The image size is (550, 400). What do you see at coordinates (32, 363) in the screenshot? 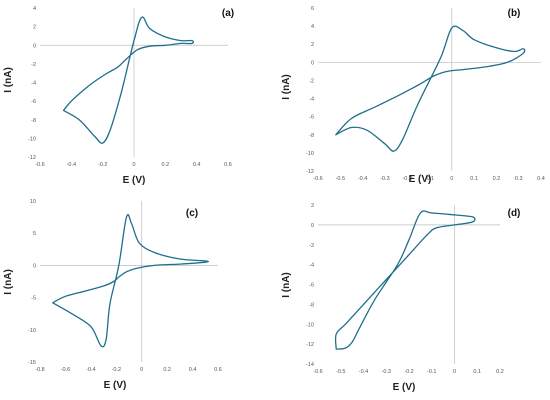
I see `y-tick-label: -15` at bounding box center [32, 363].